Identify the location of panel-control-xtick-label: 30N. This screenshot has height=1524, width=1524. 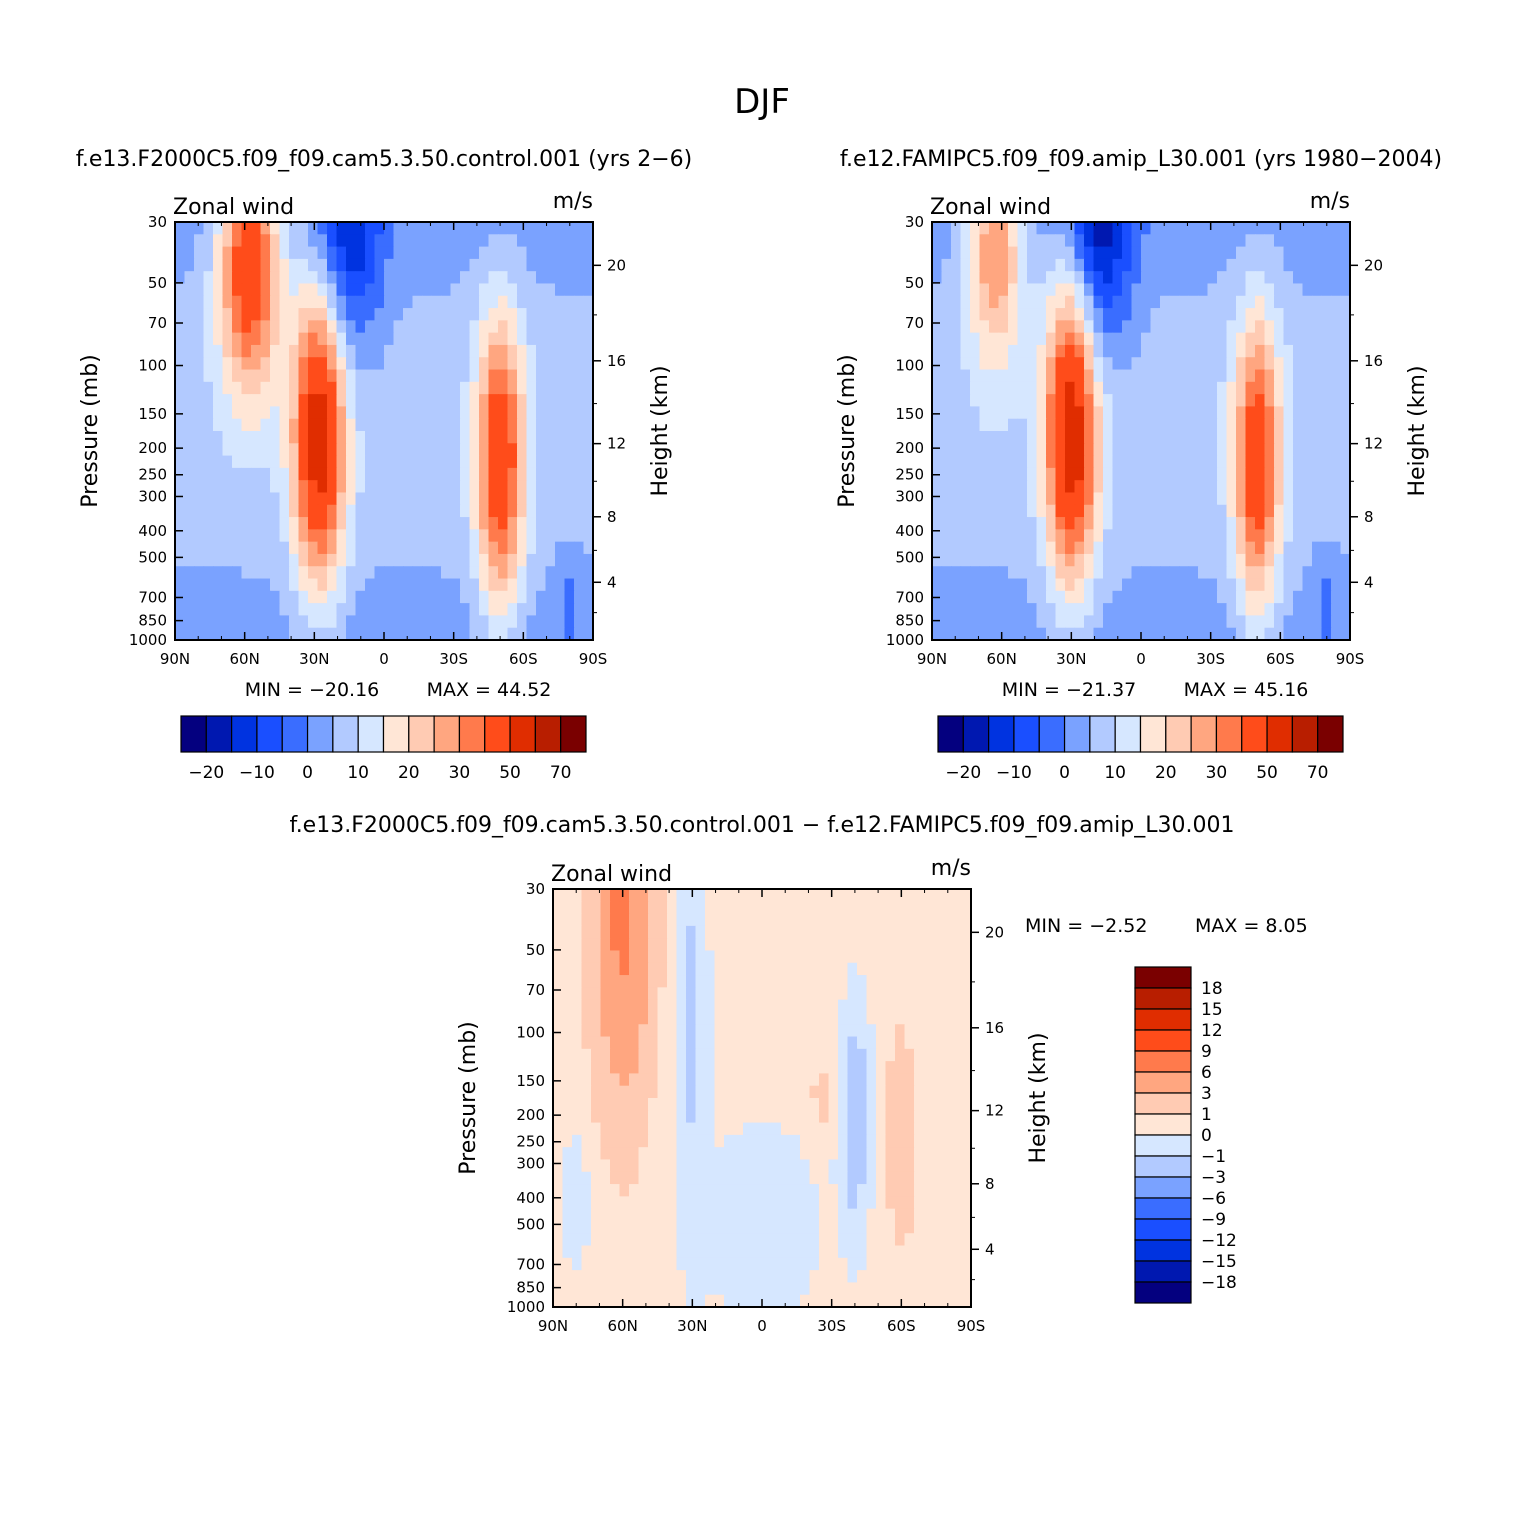
(314, 659).